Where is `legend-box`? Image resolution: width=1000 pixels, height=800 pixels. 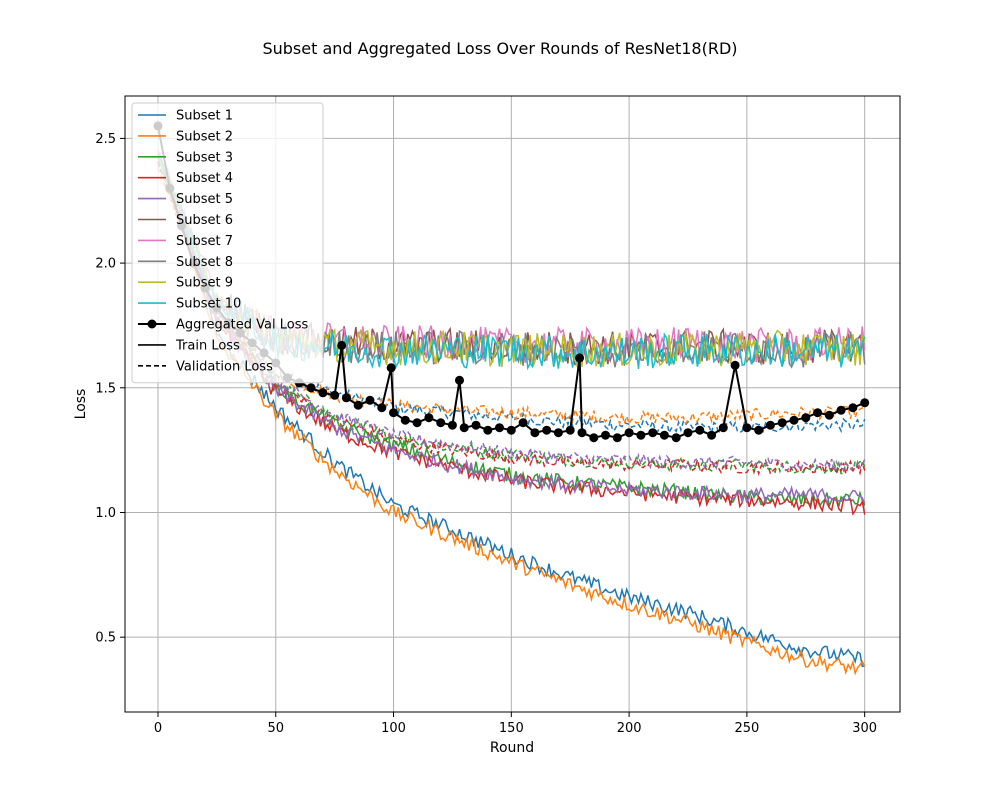
legend-box is located at coordinates (227, 243).